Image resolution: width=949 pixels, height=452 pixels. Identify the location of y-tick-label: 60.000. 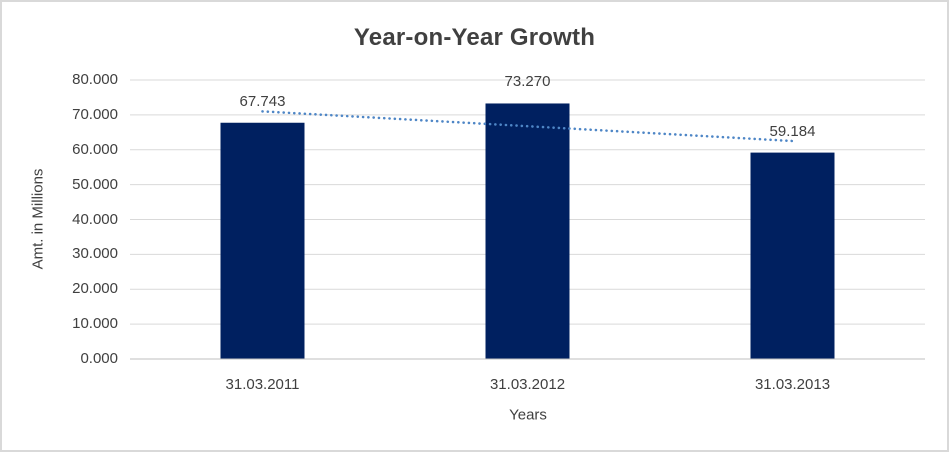
(95, 149).